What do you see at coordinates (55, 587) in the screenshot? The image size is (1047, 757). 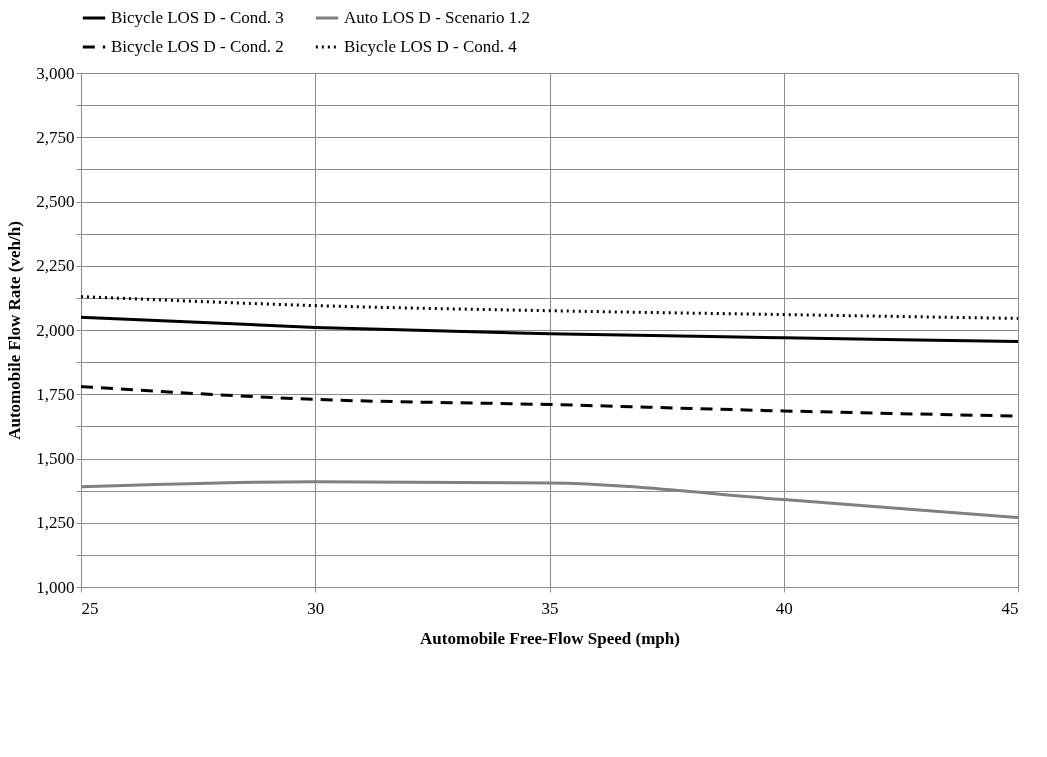 I see `y-tick-label: 1,000` at bounding box center [55, 587].